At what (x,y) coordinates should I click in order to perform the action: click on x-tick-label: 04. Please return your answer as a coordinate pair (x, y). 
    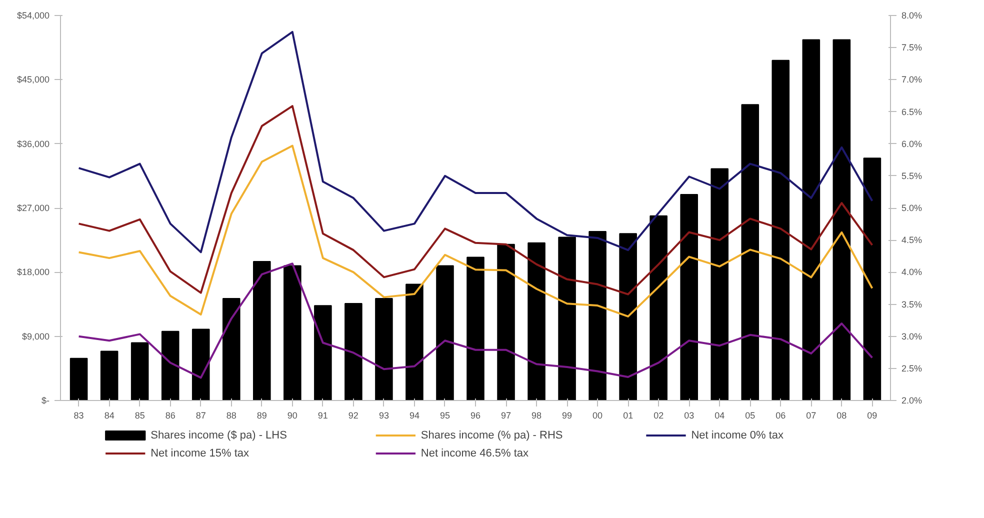
    Looking at the image, I should click on (719, 415).